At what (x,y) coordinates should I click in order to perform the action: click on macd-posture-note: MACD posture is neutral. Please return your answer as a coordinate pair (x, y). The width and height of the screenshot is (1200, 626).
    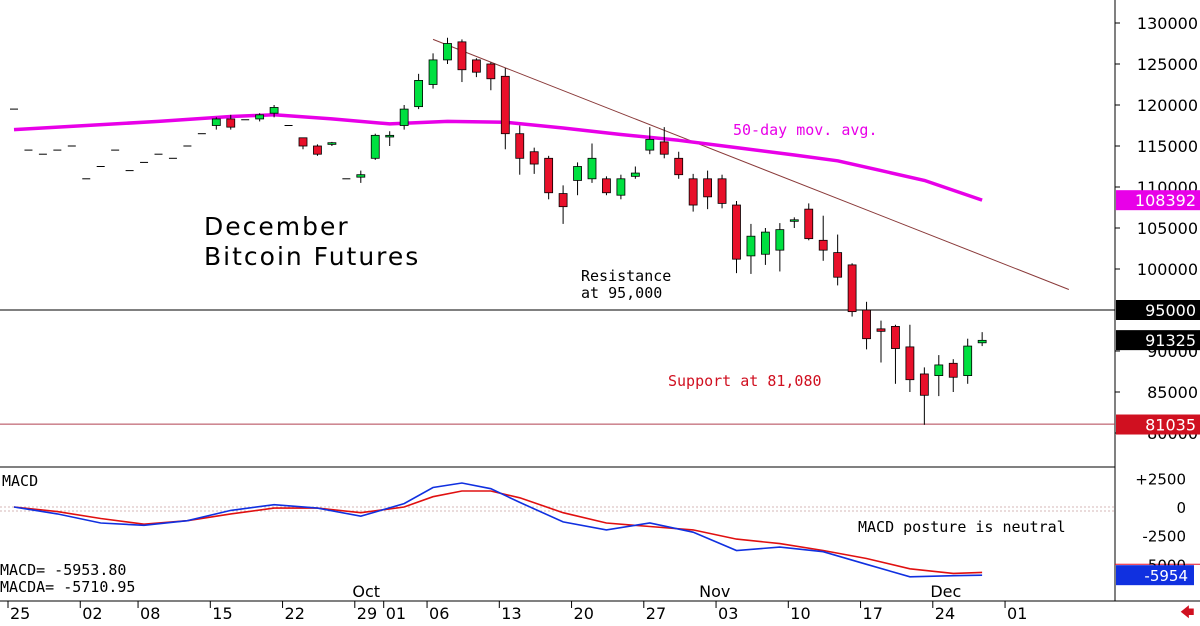
    Looking at the image, I should click on (962, 527).